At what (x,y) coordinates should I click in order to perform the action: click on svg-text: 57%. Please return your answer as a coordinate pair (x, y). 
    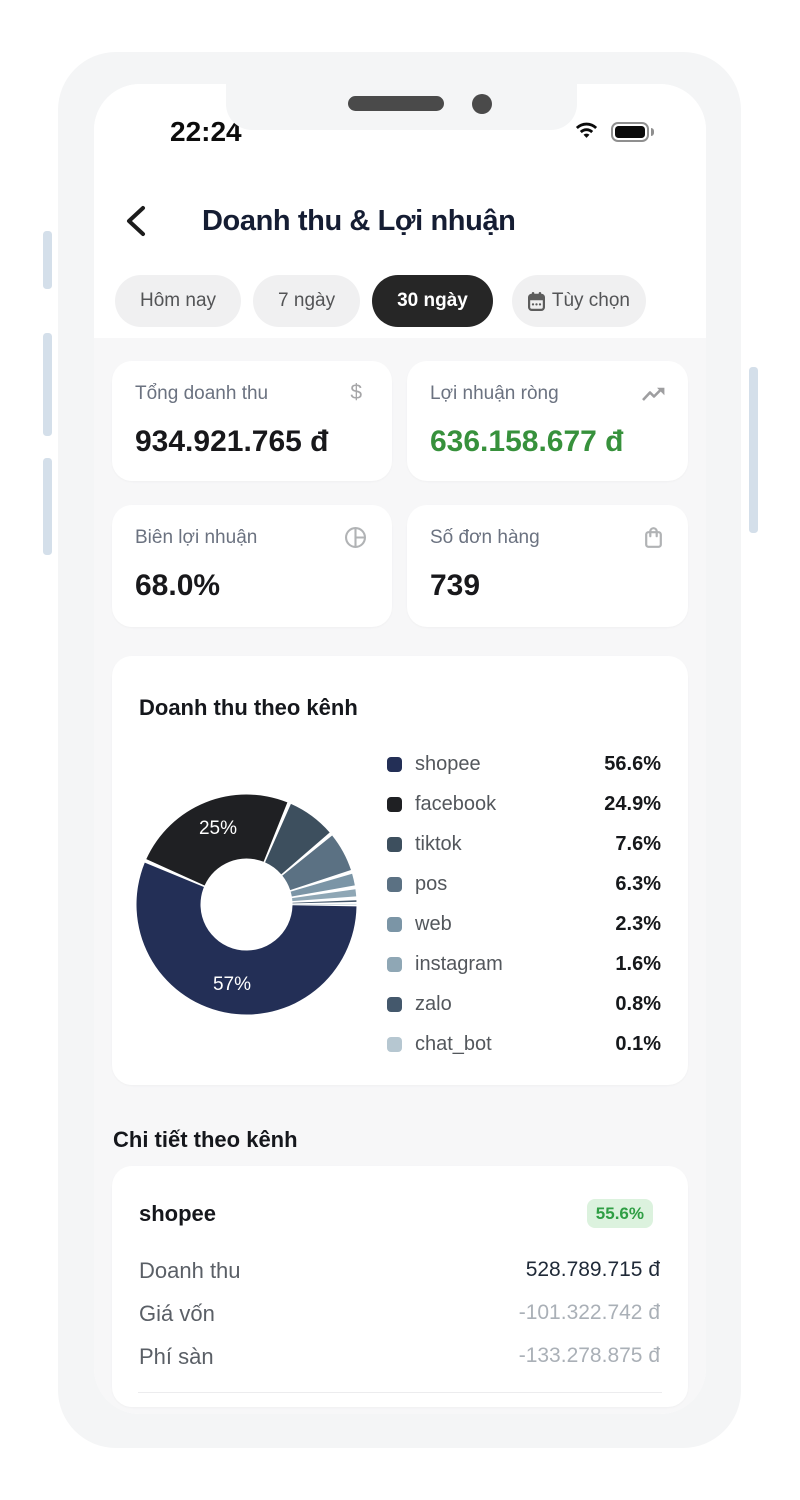
    Looking at the image, I should click on (232, 984).